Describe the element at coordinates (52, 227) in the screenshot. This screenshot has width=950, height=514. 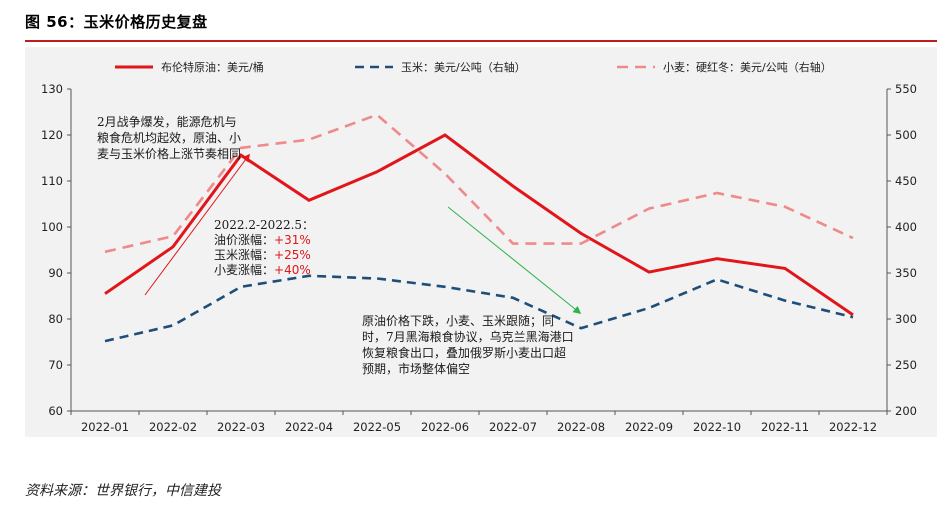
I see `left-tick-label: 100` at that location.